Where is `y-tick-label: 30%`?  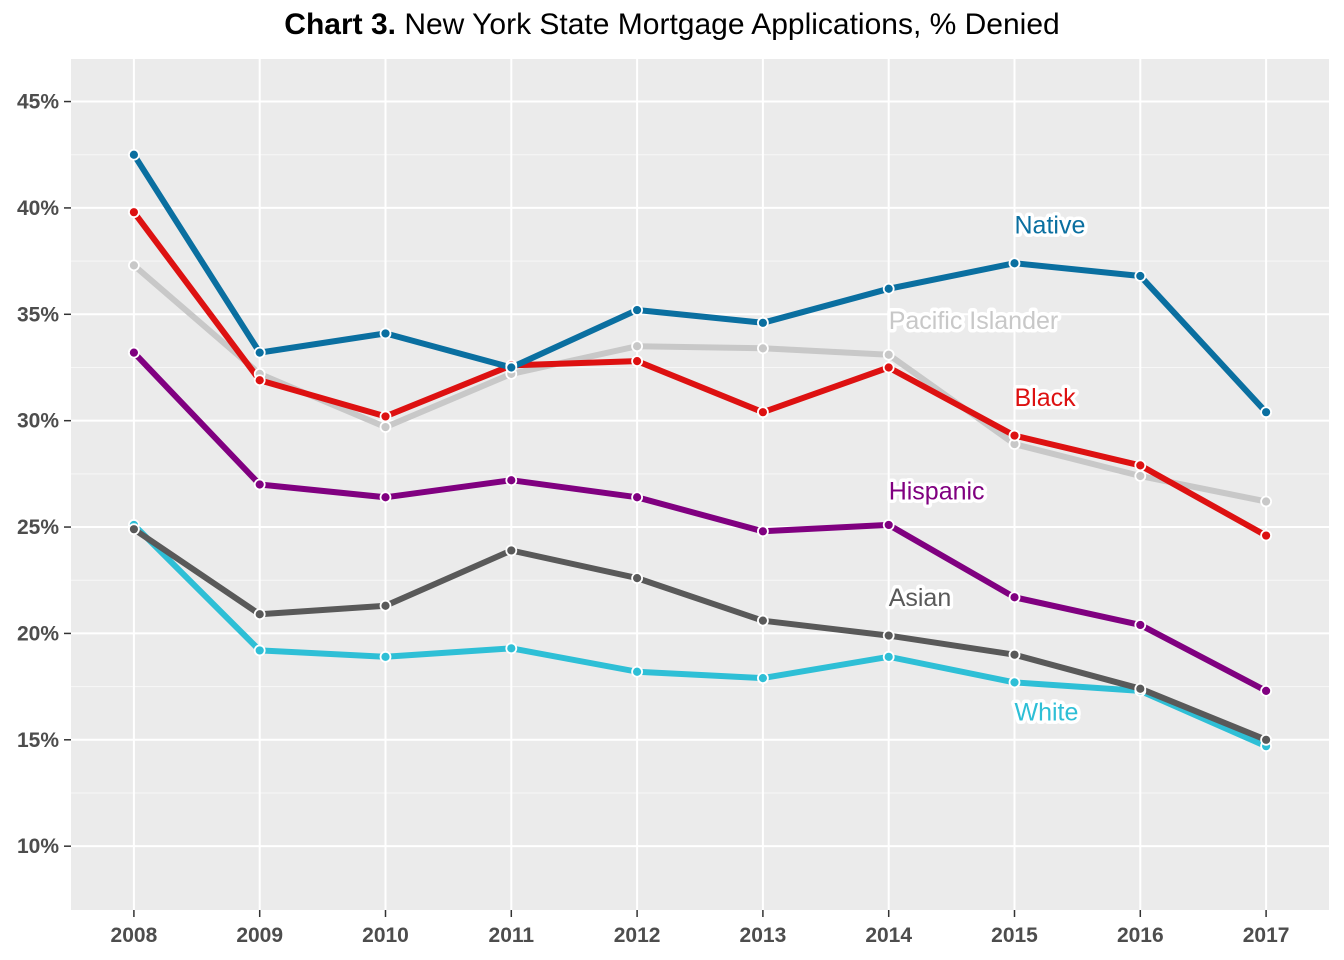
y-tick-label: 30% is located at coordinates (38, 421).